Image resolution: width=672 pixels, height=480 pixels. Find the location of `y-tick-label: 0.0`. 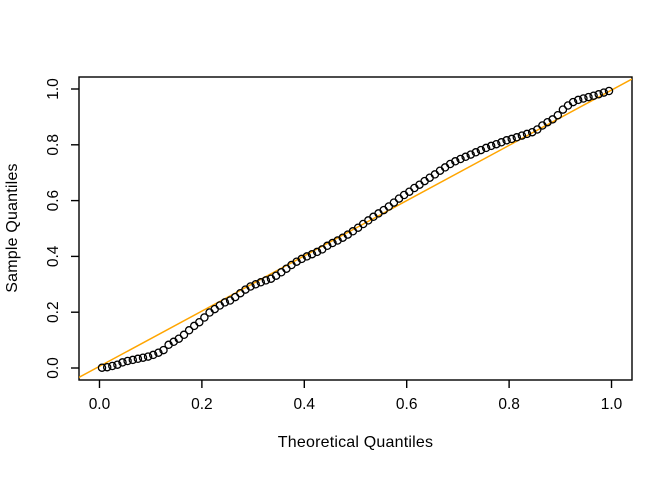

y-tick-label: 0.0 is located at coordinates (53, 368).